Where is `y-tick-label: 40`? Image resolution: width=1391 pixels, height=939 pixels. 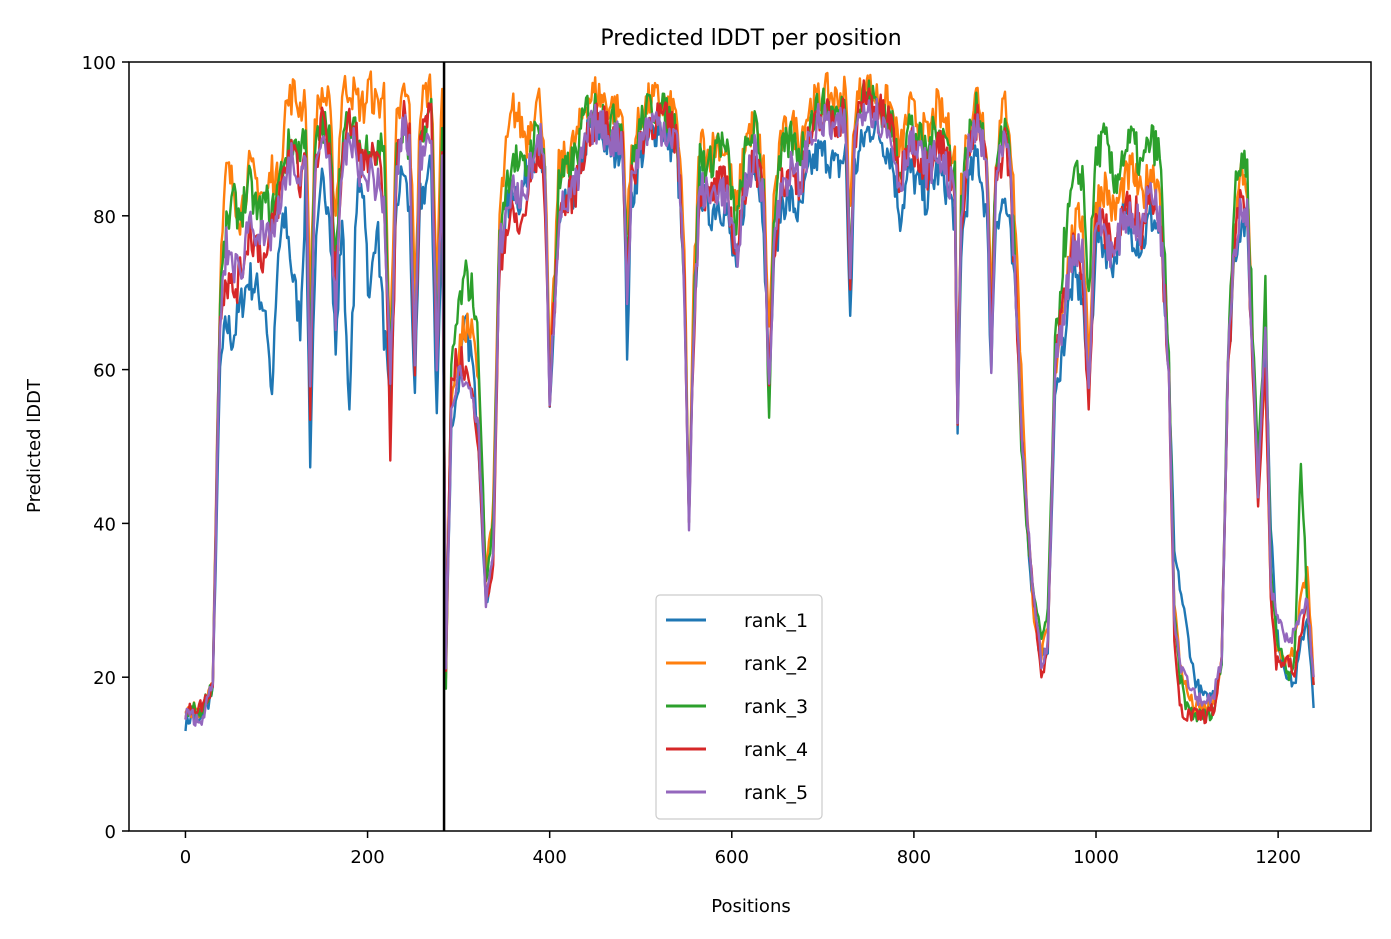
y-tick-label: 40 is located at coordinates (104, 524).